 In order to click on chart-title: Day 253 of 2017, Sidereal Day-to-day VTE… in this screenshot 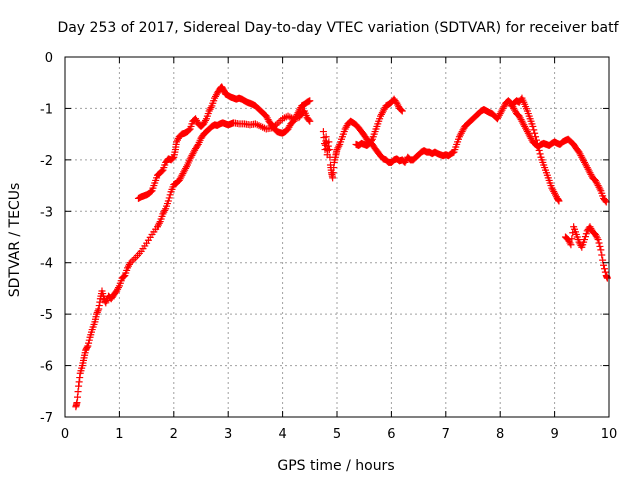, I will do `click(338, 28)`.